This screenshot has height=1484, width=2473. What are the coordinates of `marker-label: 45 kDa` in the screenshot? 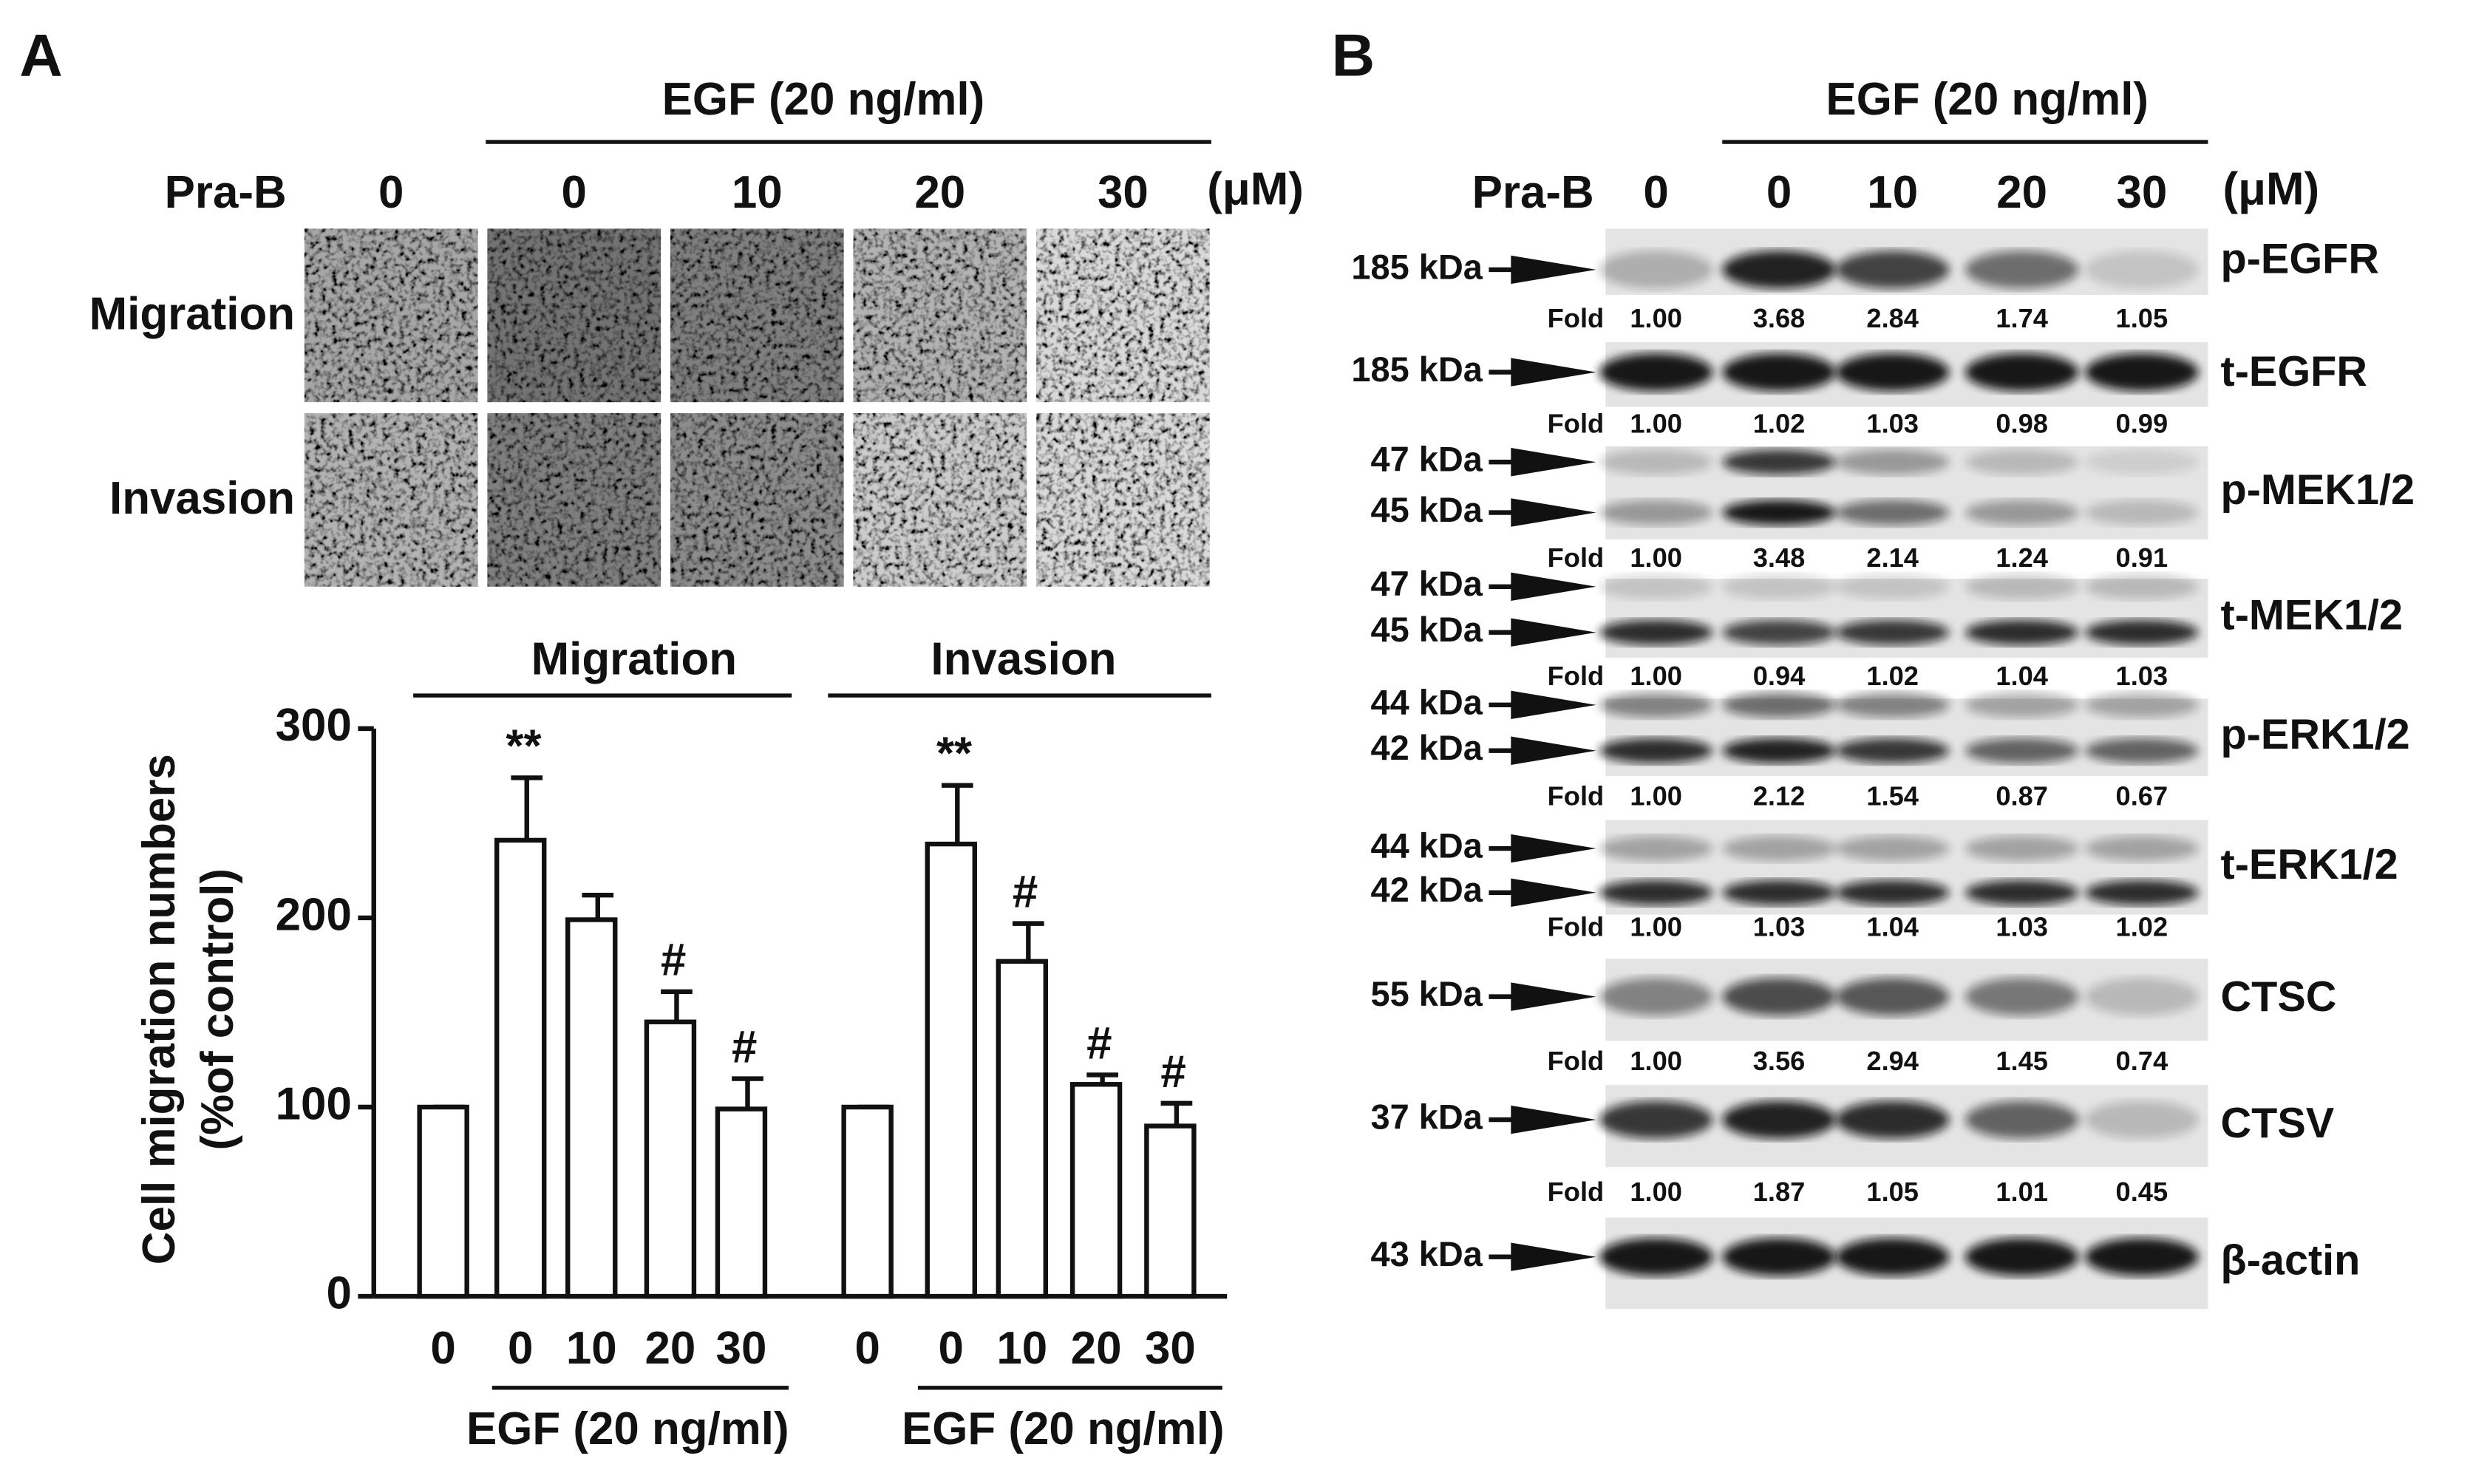 It's located at (1427, 510).